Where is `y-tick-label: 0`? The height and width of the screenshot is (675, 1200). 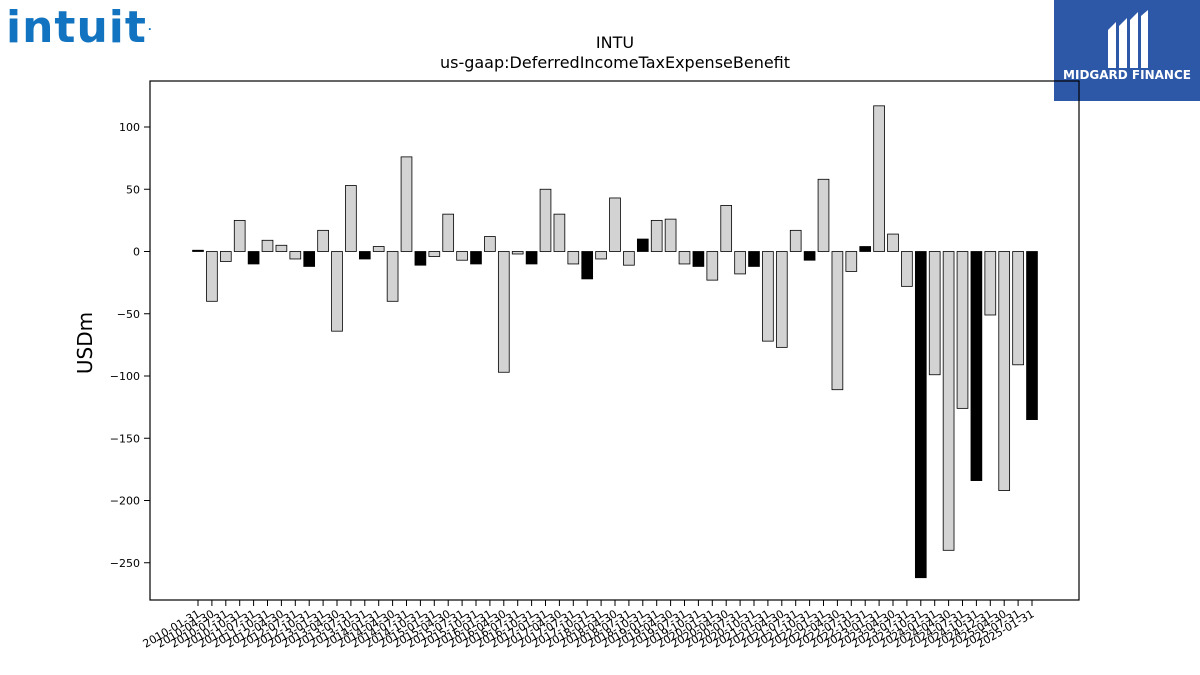 y-tick-label: 0 is located at coordinates (136, 252).